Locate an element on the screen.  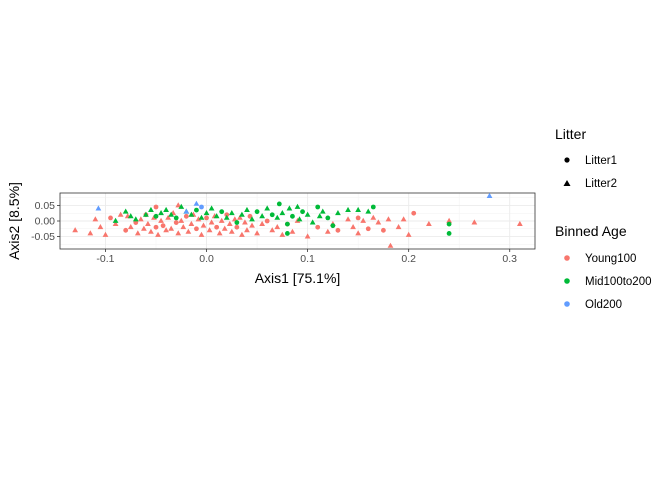
data-points is located at coordinates (297, 220).